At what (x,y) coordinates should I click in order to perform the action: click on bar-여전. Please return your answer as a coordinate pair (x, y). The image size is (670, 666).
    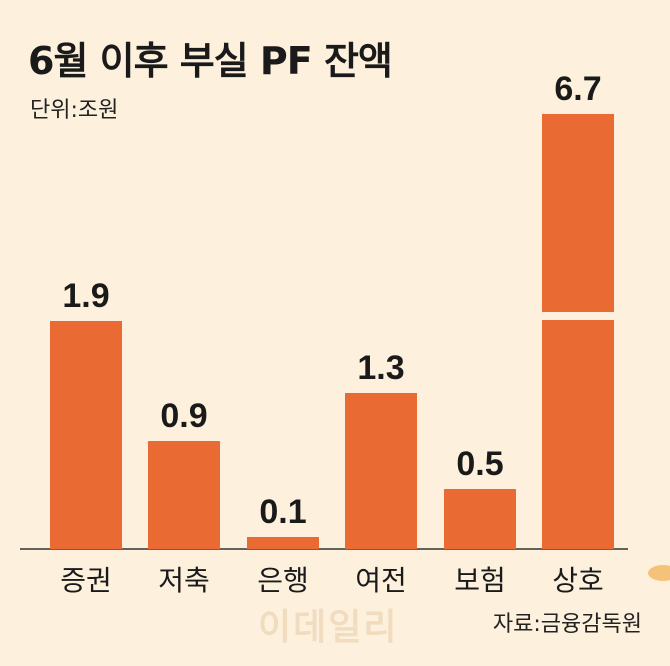
    Looking at the image, I should click on (381, 471).